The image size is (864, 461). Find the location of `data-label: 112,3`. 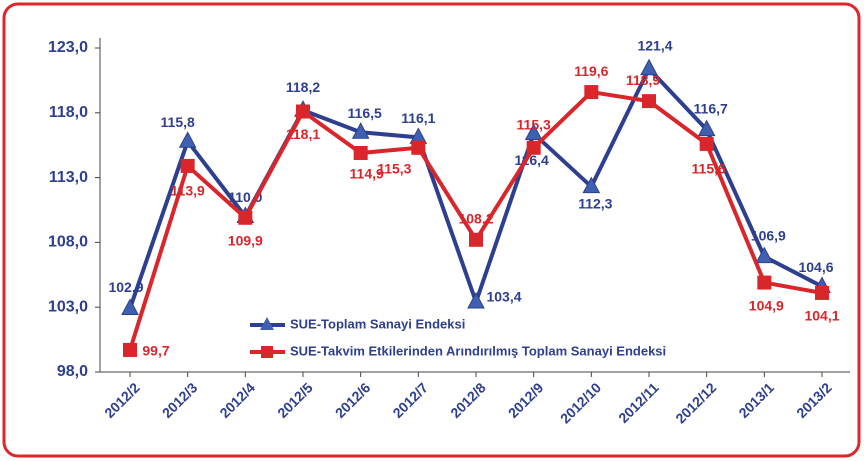

data-label: 112,3 is located at coordinates (595, 203).